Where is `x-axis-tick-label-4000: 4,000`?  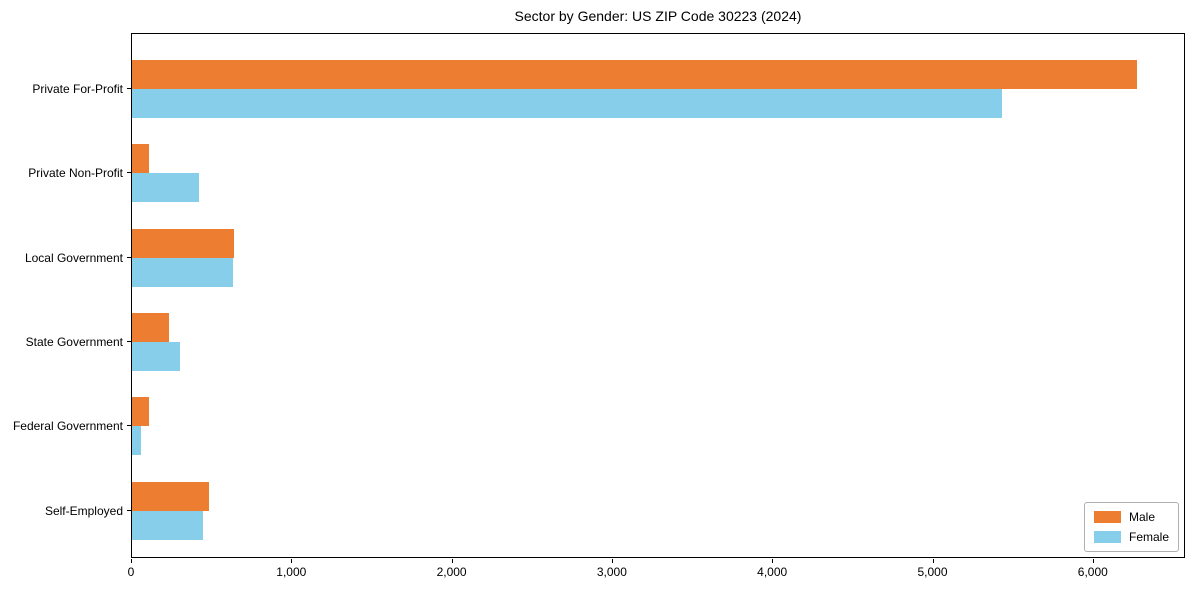
x-axis-tick-label-4000: 4,000 is located at coordinates (772, 572).